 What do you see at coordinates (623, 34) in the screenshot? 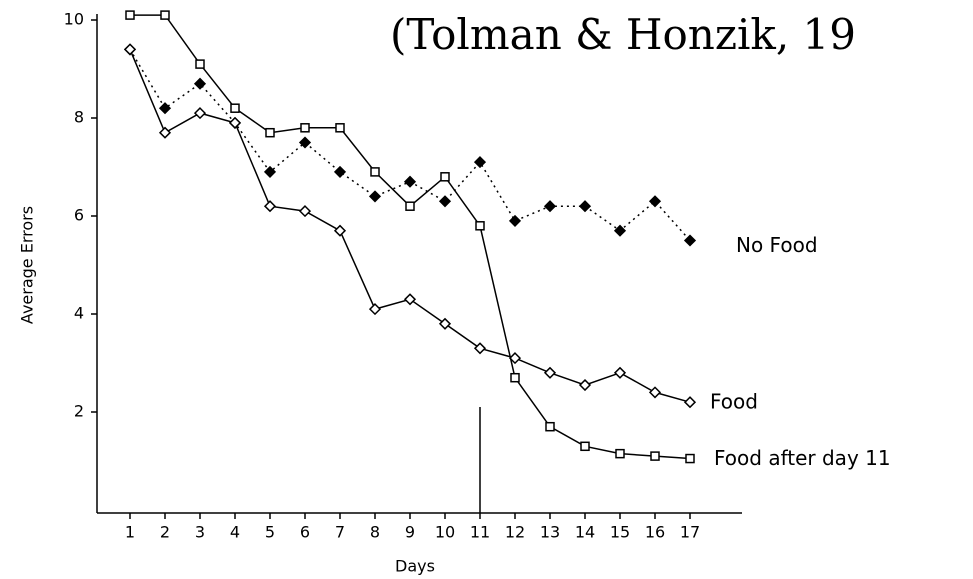
I see `chart-title: (Tolman & Honzik, 19` at bounding box center [623, 34].